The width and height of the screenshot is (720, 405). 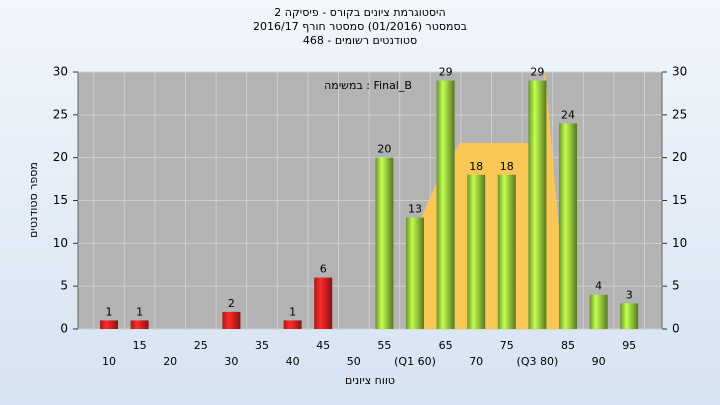 I want to click on y-tick-label: 10, so click(x=60, y=243).